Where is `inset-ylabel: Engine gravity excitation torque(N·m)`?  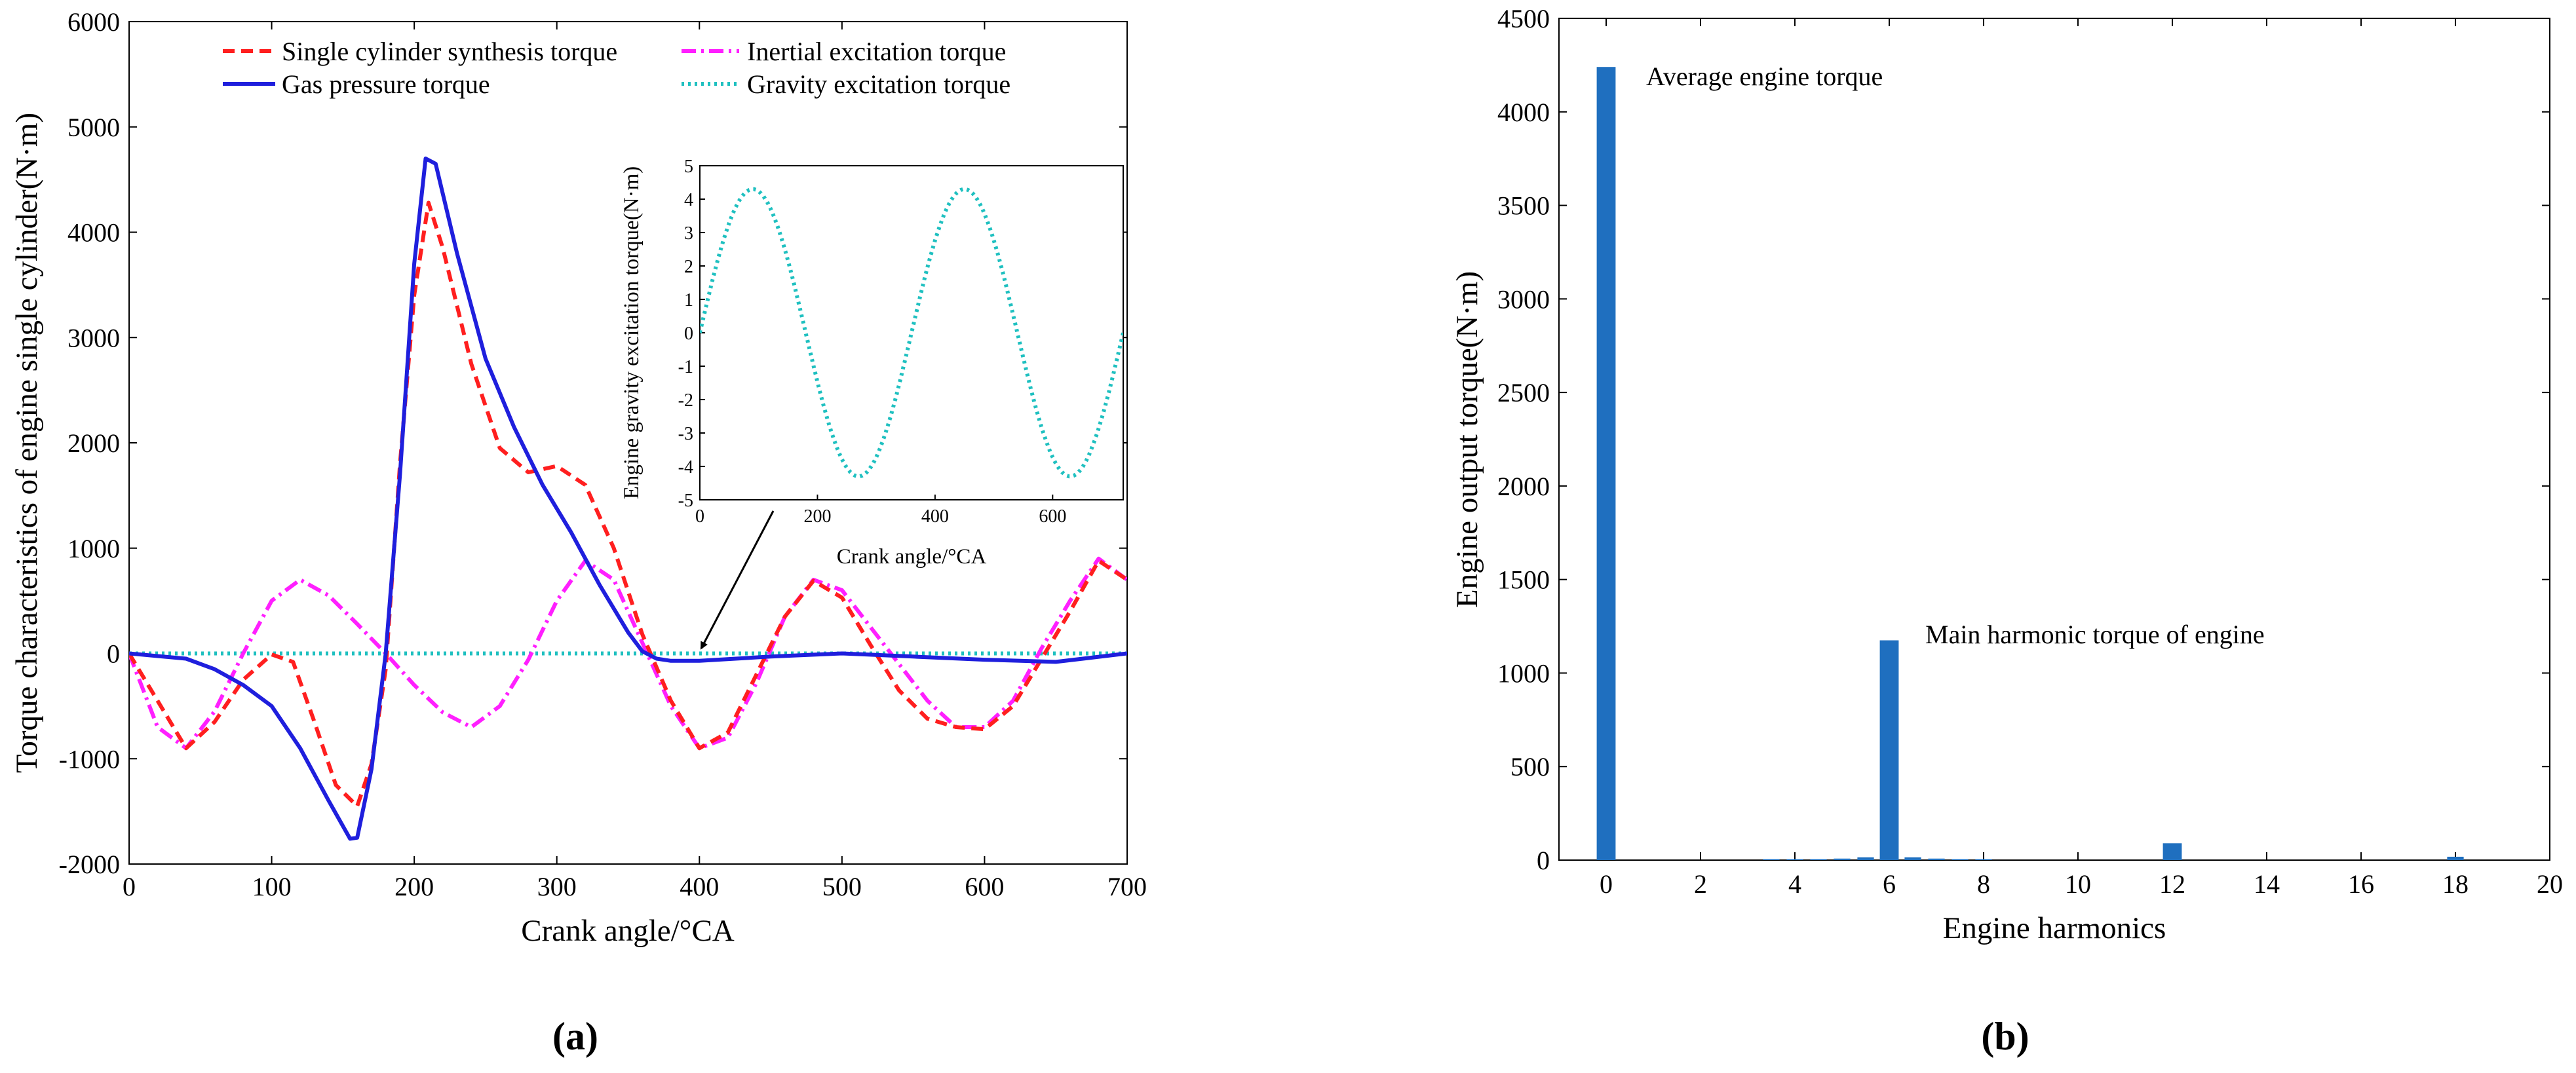
inset-ylabel: Engine gravity excitation torque(N·m) is located at coordinates (632, 333).